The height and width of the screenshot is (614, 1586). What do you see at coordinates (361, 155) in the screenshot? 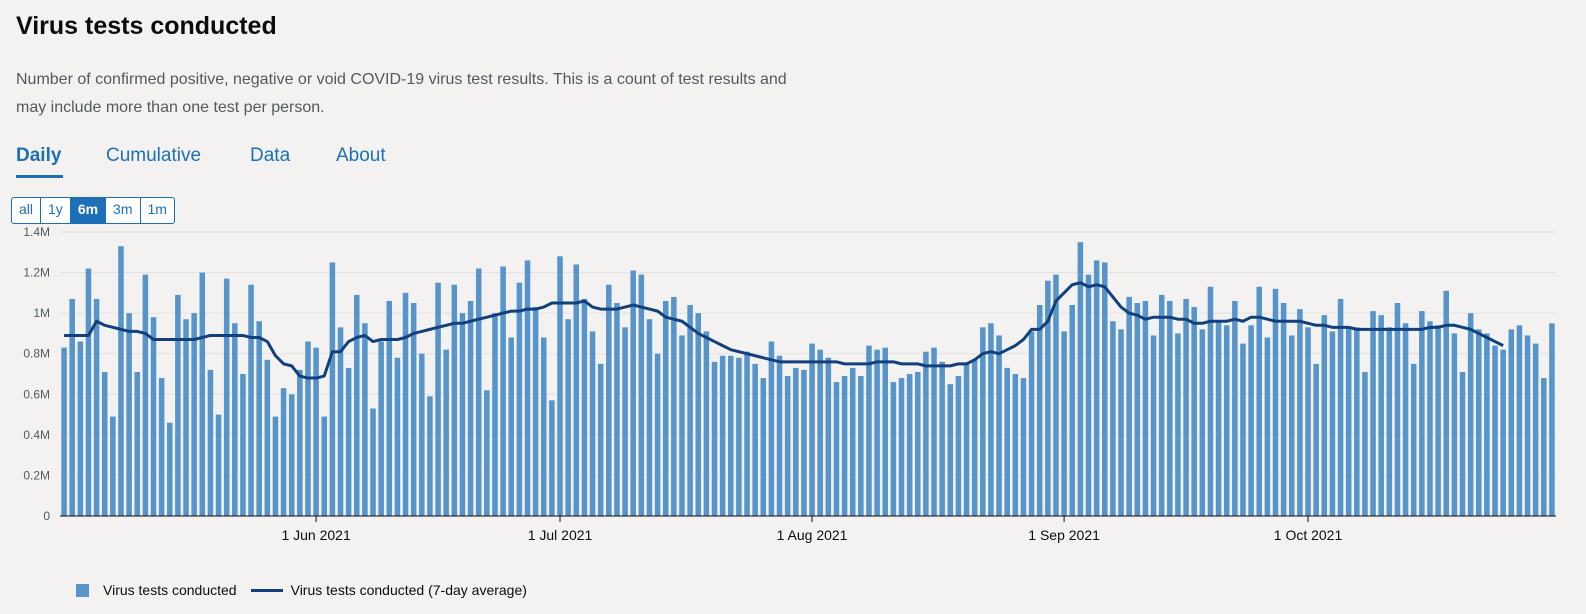
I see `tab-about: About` at bounding box center [361, 155].